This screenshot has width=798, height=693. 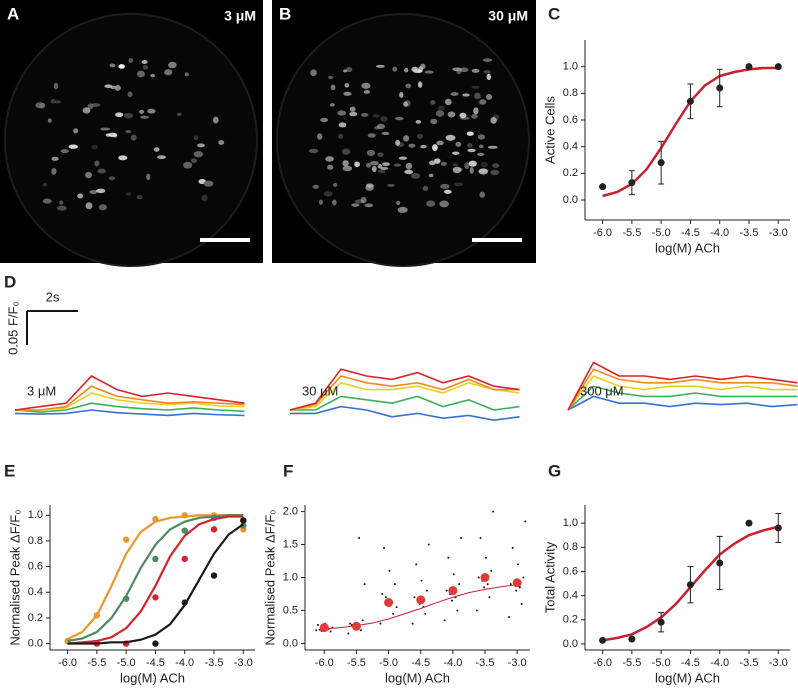 I want to click on concentration-label: 3 μM, so click(x=240, y=16).